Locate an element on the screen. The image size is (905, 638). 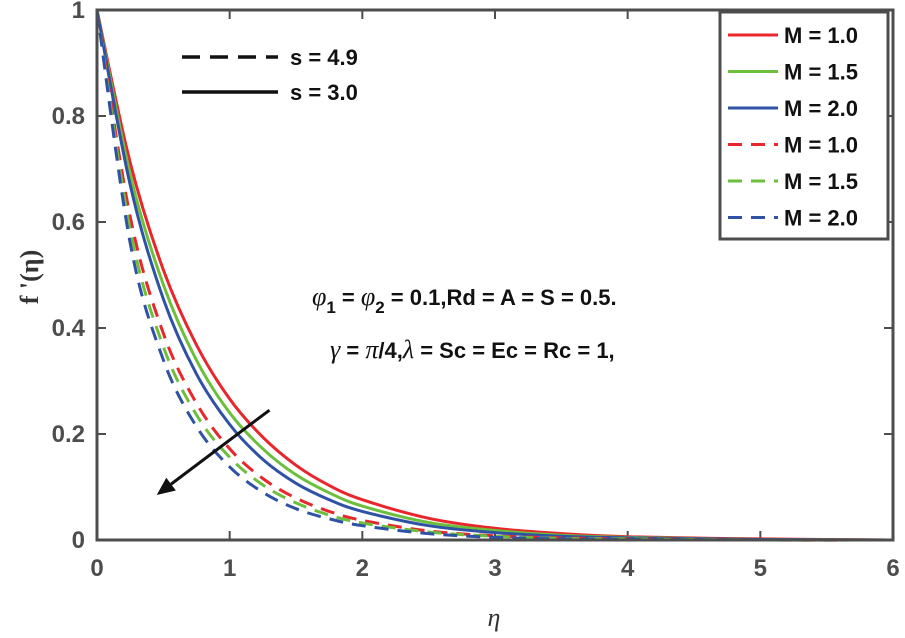
gamma-symbol: γ is located at coordinates (335, 349).